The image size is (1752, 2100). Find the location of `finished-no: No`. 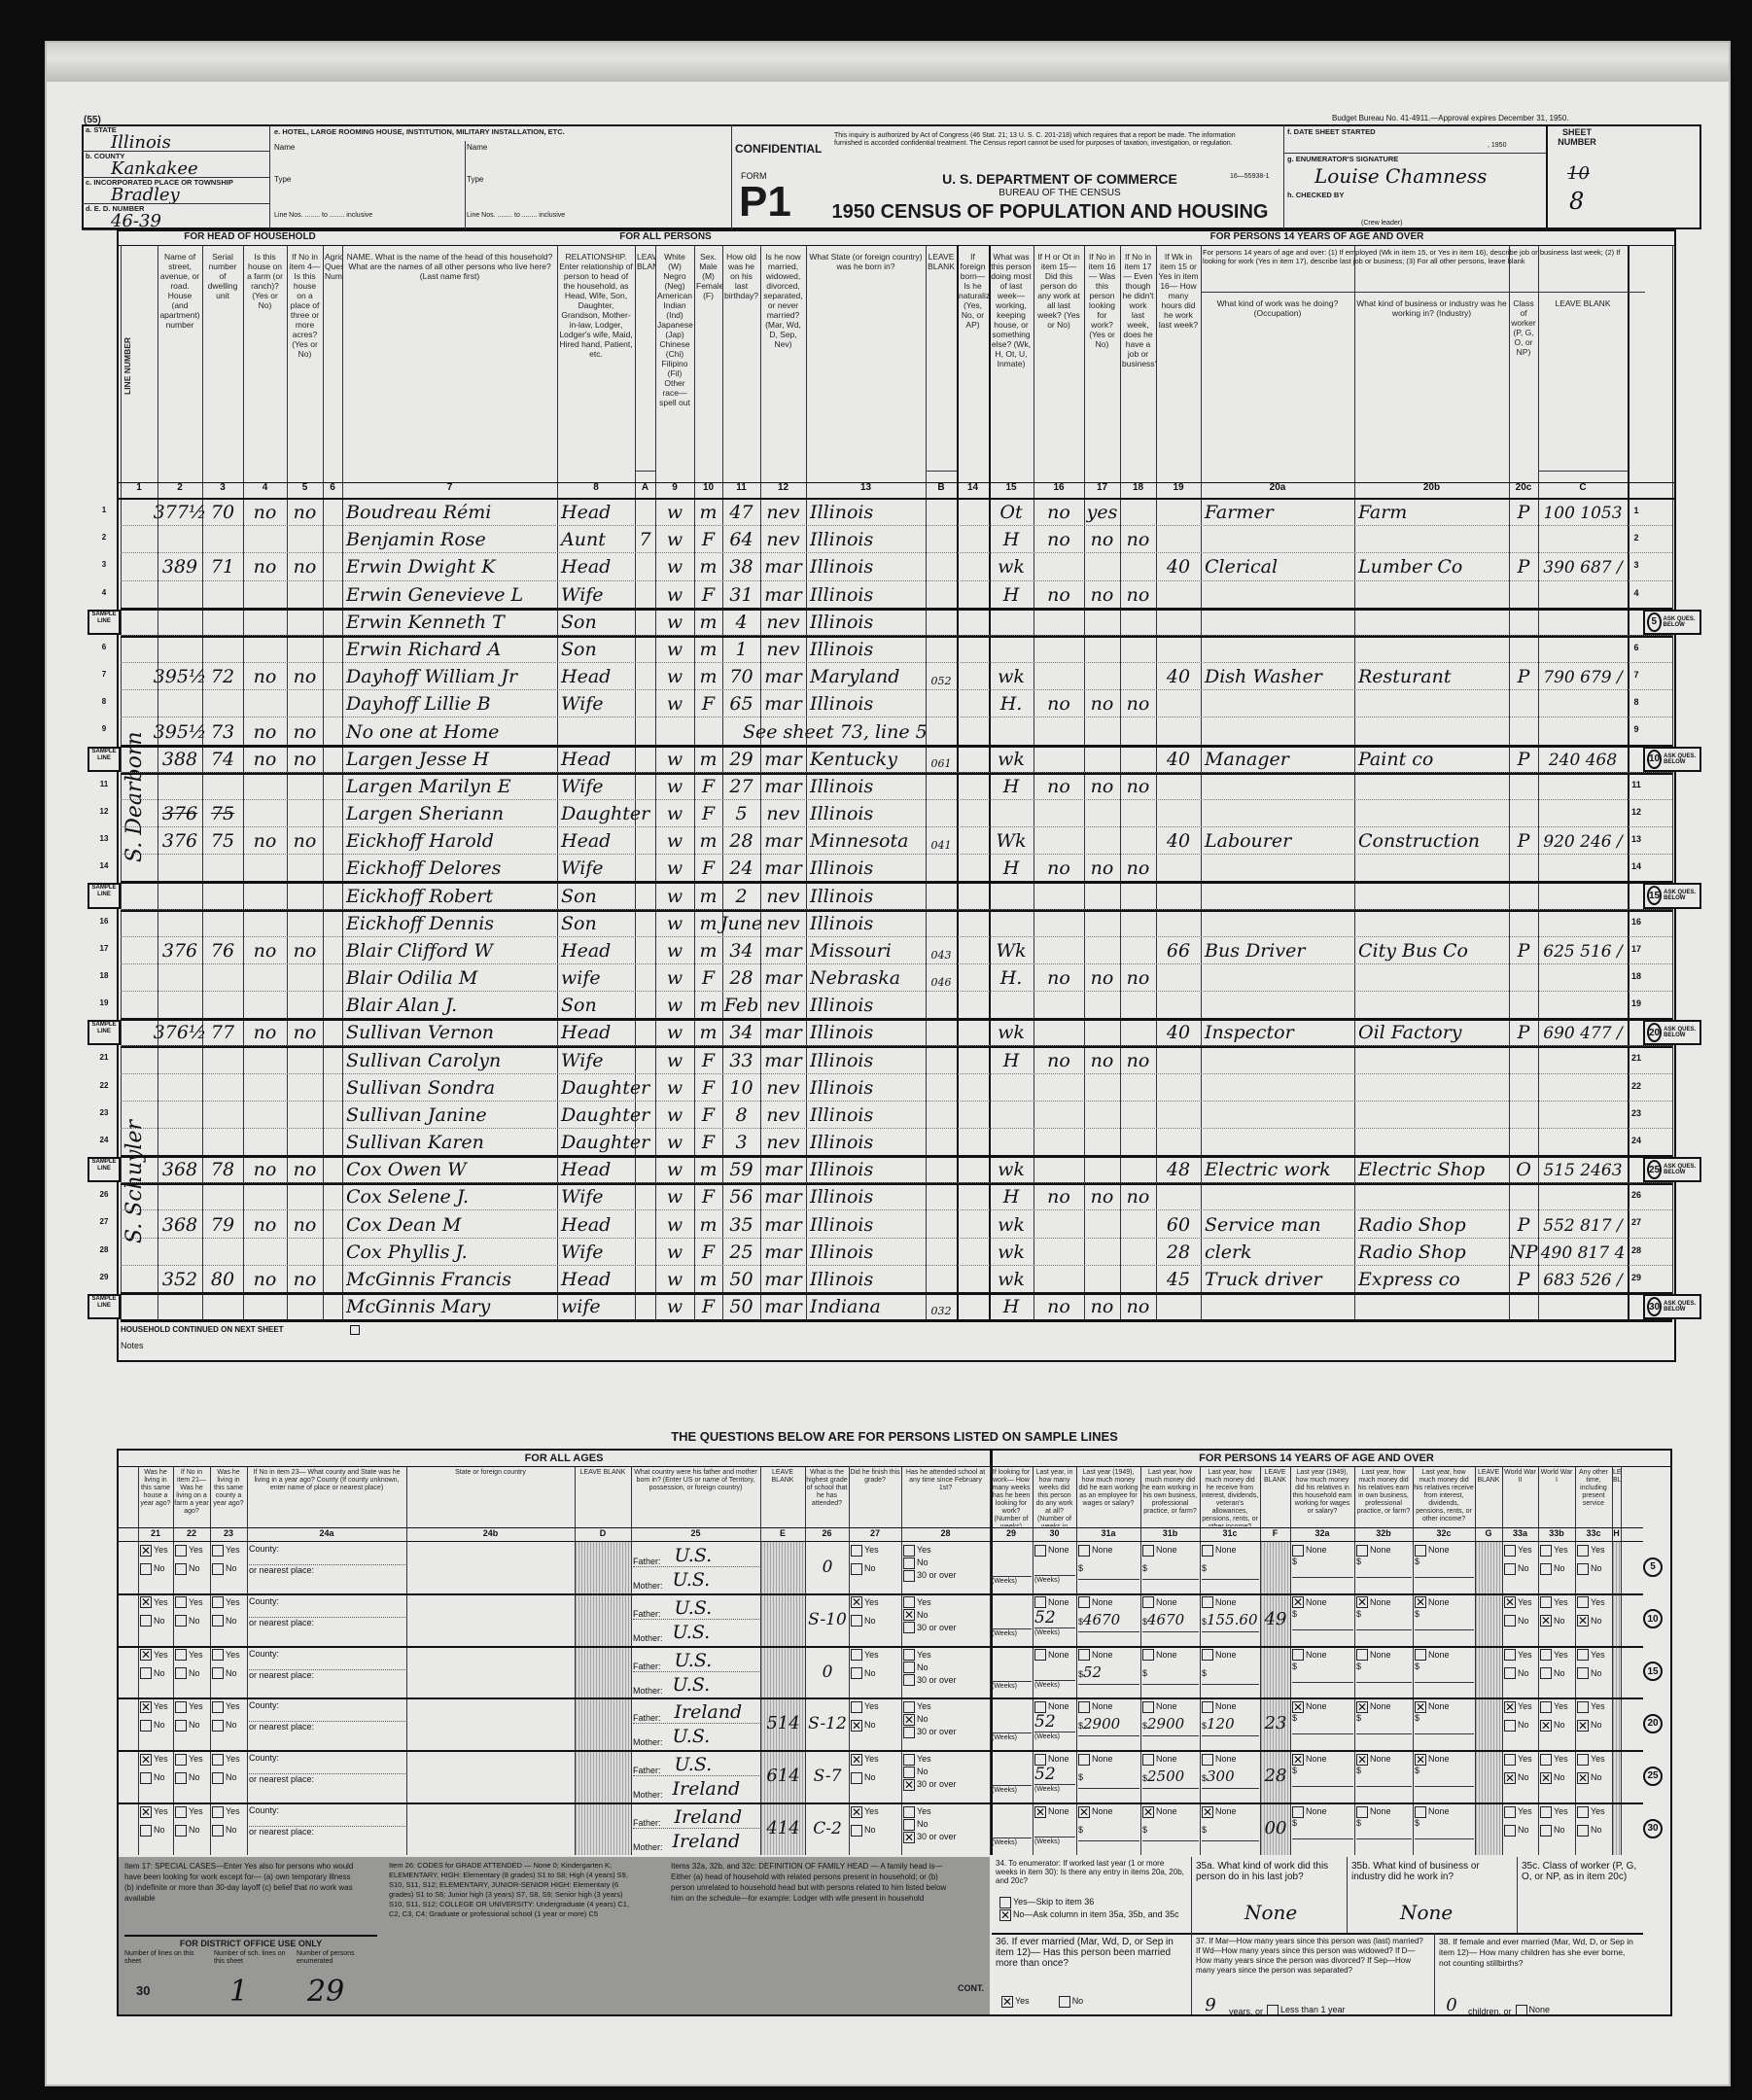

finished-no: No is located at coordinates (875, 1777).